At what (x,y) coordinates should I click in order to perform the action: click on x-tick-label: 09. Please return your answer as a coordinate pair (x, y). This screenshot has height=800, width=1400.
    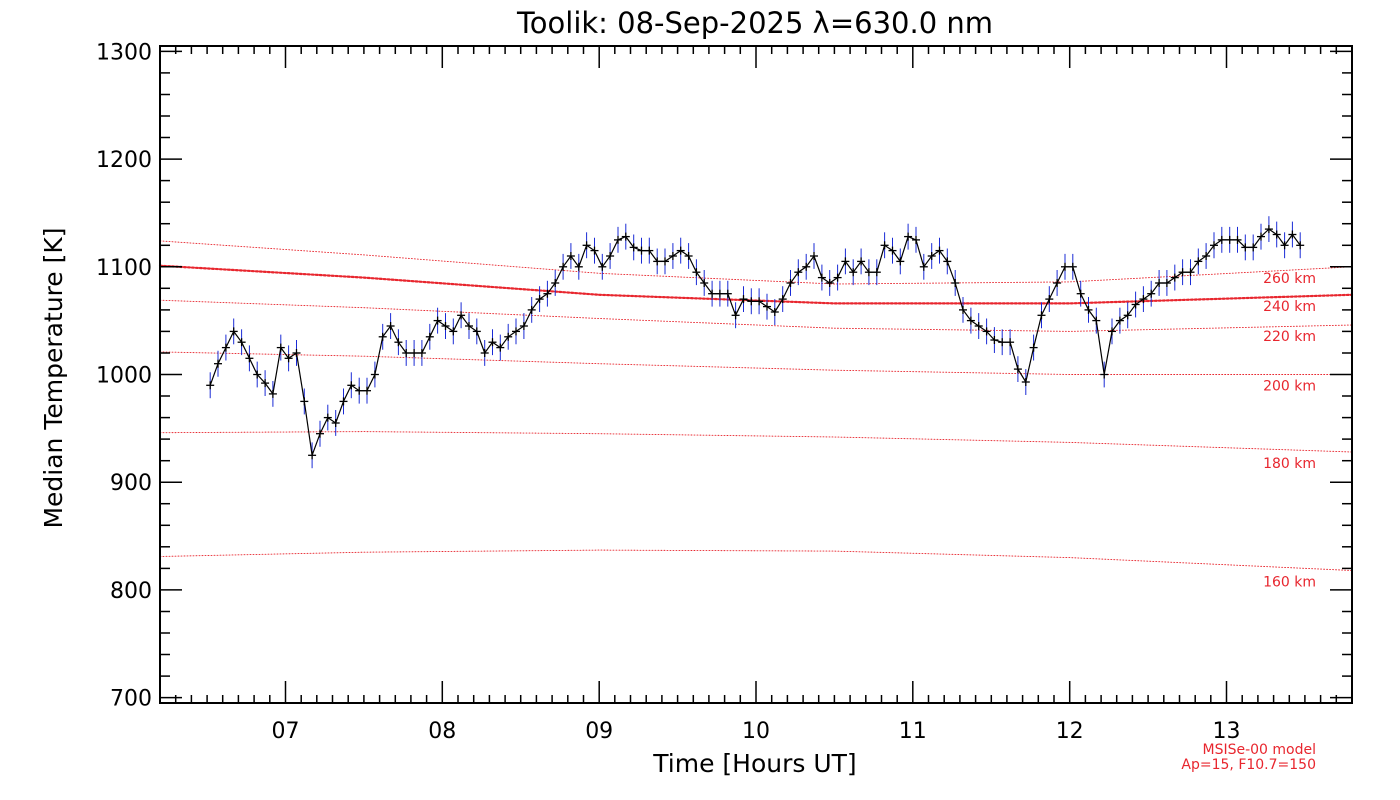
    Looking at the image, I should click on (599, 731).